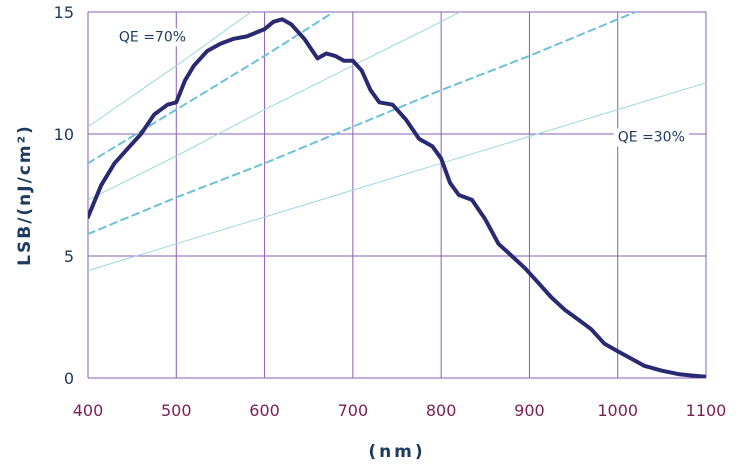 Image resolution: width=741 pixels, height=464 pixels. Describe the element at coordinates (64, 134) in the screenshot. I see `y-tick-label: 10` at that location.